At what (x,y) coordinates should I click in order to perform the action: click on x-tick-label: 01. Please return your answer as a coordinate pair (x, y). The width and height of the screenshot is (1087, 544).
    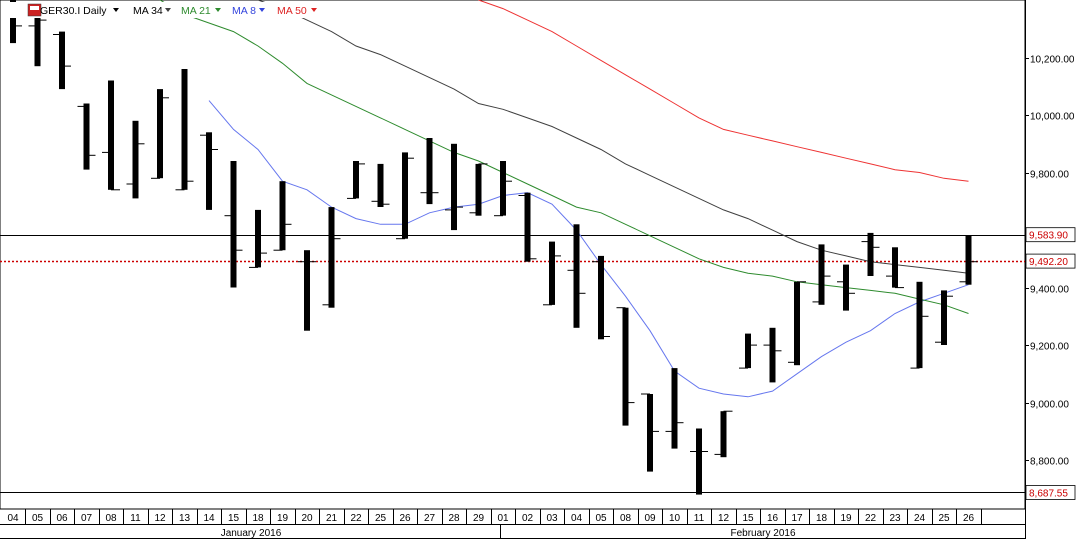
    Looking at the image, I should click on (503, 518).